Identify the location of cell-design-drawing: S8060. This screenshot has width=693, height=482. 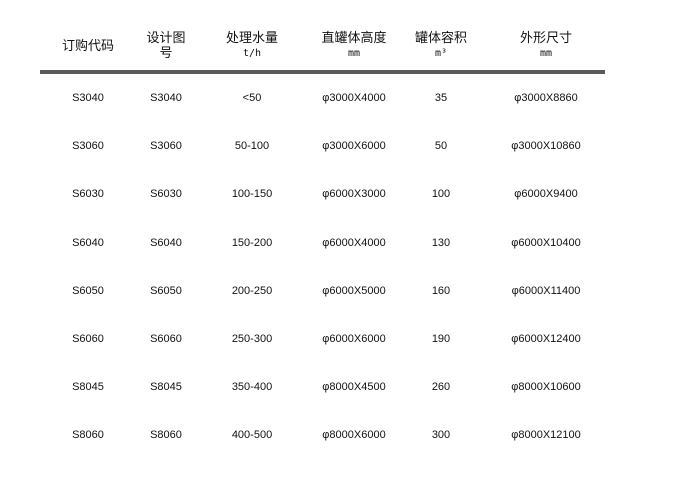
(166, 435).